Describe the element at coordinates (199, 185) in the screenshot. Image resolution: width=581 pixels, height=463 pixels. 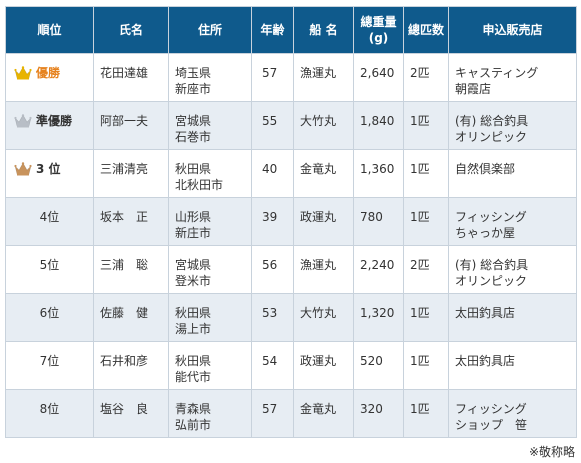
I see `address-city: 北秋田市` at that location.